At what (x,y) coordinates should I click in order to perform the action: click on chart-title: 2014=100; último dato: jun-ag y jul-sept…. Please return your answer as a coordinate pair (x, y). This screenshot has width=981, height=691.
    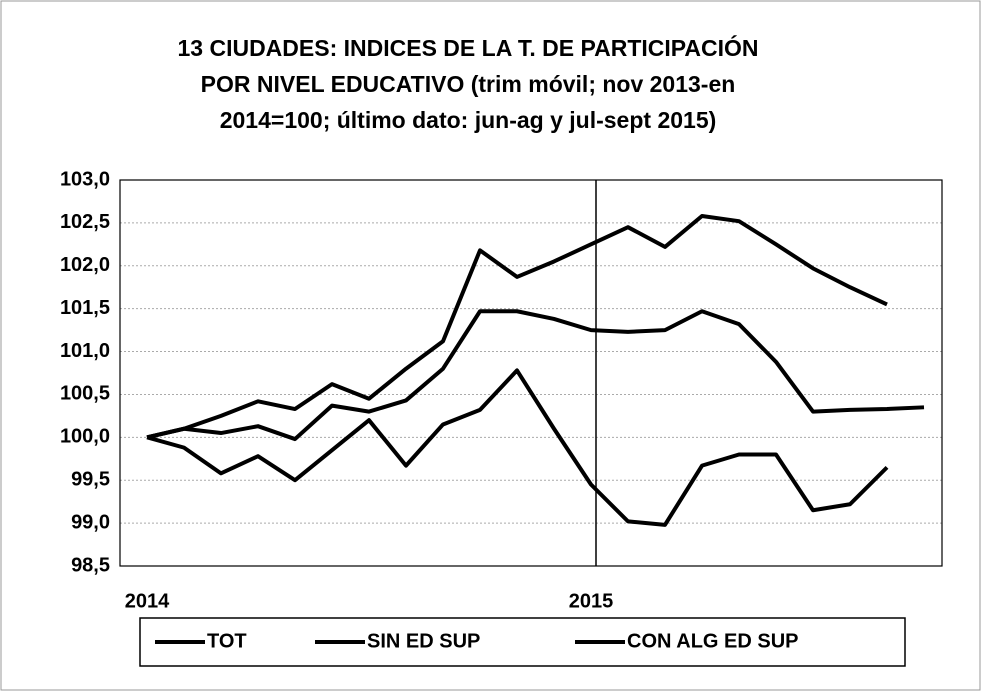
    Looking at the image, I should click on (468, 120).